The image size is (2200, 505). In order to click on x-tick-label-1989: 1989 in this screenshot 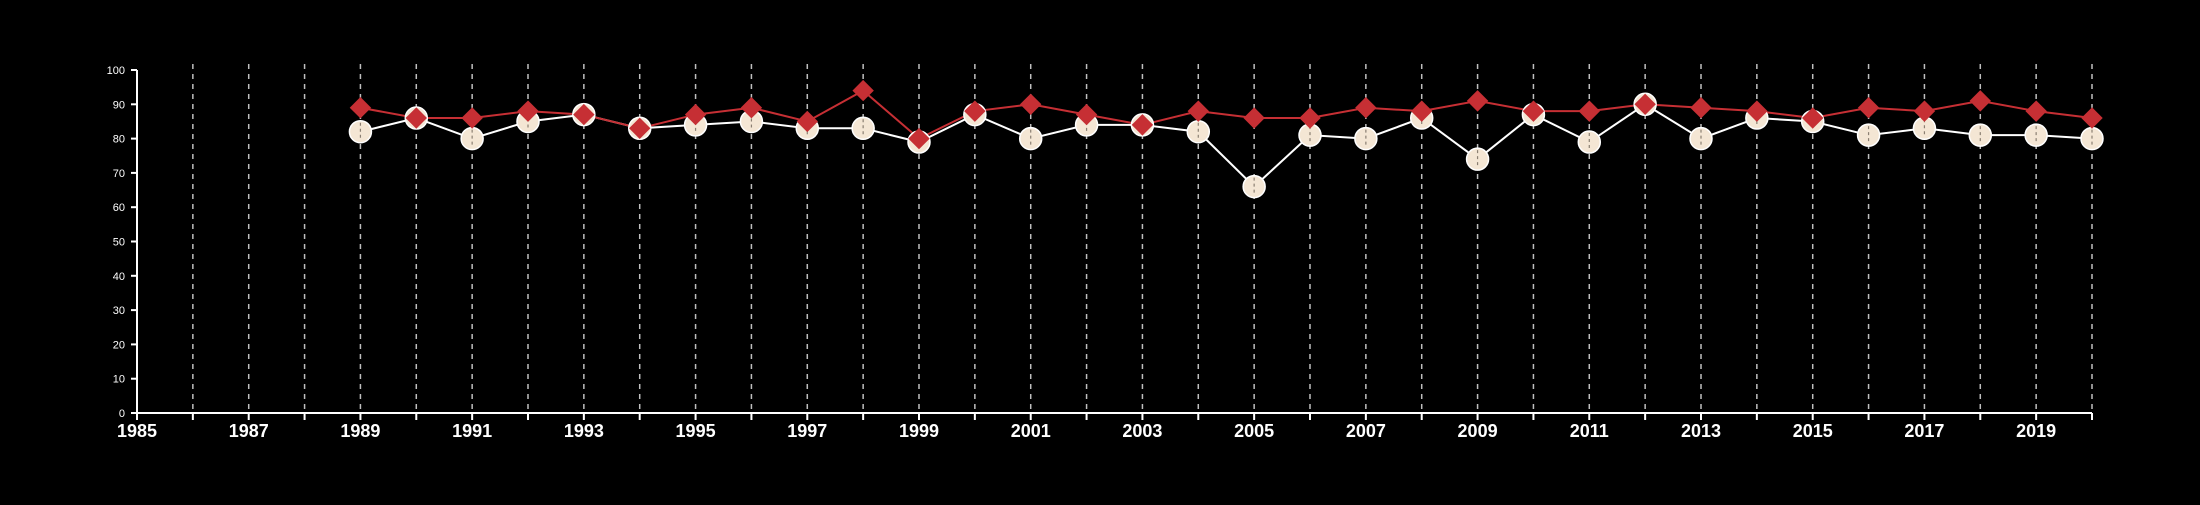, I will do `click(360, 431)`.